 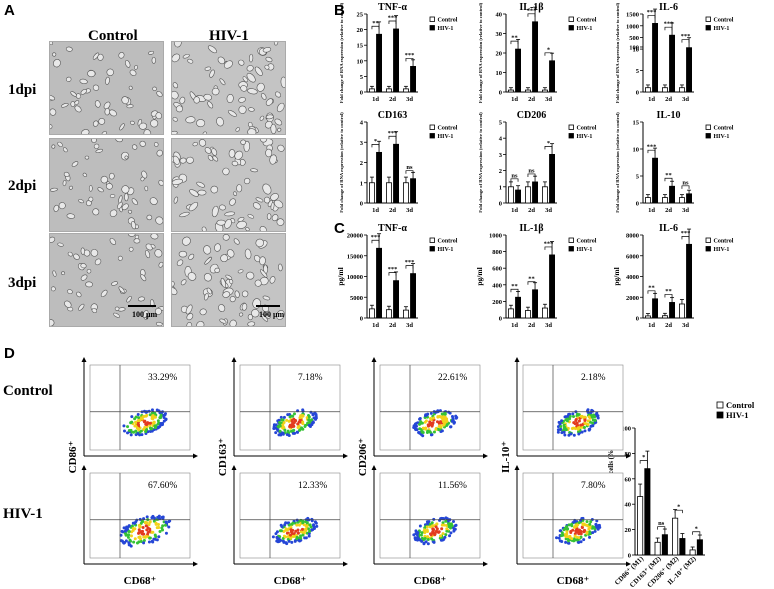 What do you see at coordinates (572, 408) in the screenshot?
I see `flow-plot: 2.18%` at bounding box center [572, 408].